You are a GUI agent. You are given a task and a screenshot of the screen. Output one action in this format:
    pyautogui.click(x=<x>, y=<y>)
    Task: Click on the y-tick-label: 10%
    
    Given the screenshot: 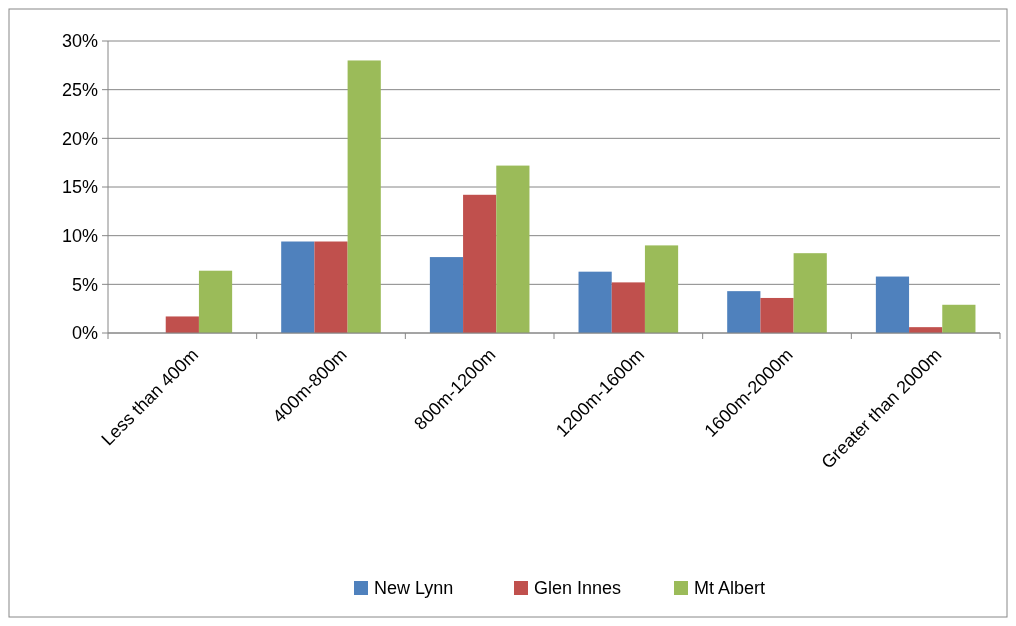 What is the action you would take?
    pyautogui.click(x=79, y=235)
    